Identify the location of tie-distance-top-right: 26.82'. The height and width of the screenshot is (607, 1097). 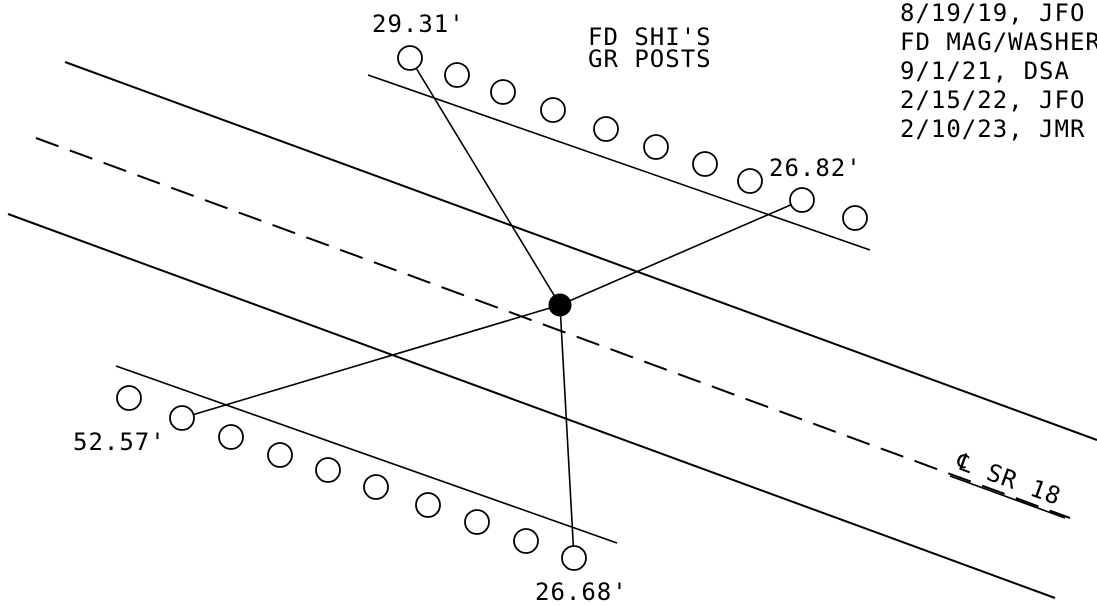
(815, 168).